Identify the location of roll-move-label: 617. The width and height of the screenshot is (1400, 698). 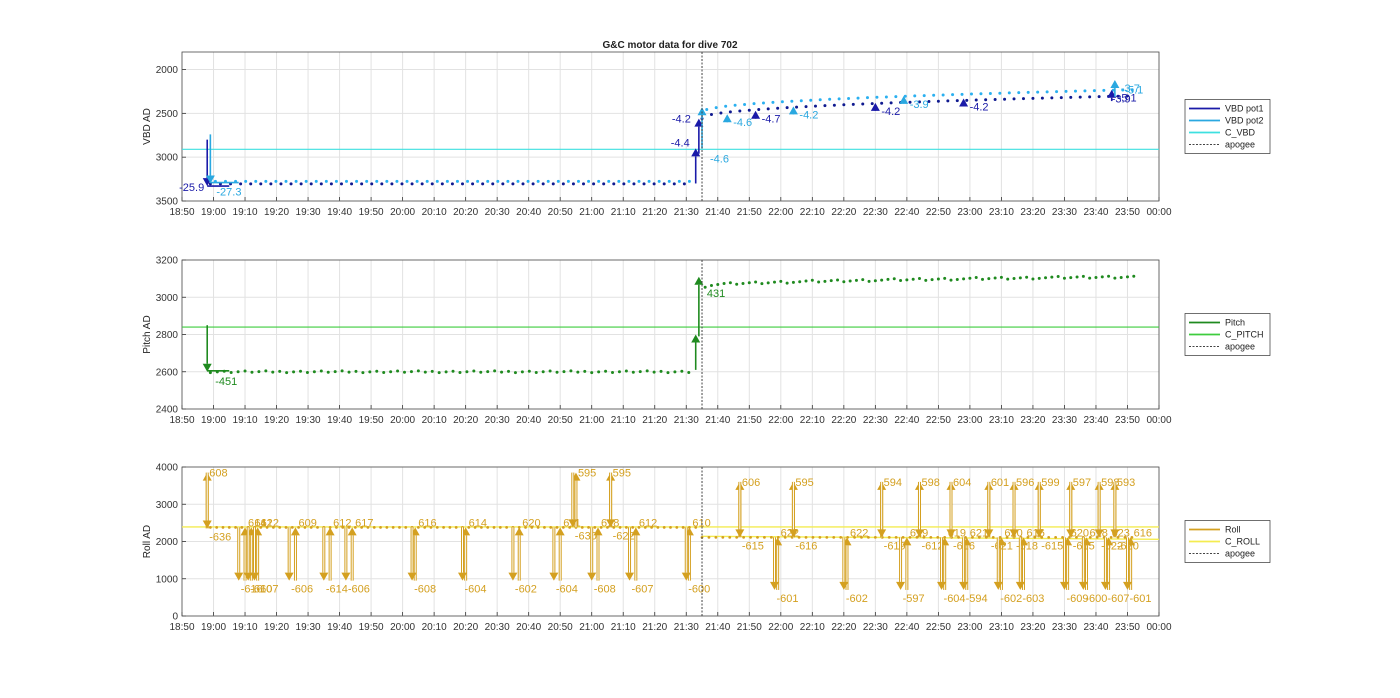
(364, 523).